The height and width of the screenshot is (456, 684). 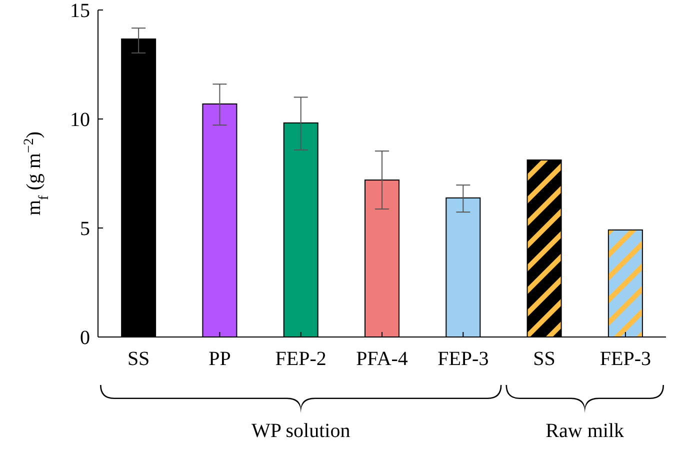 I want to click on text: WP solution, so click(x=301, y=431).